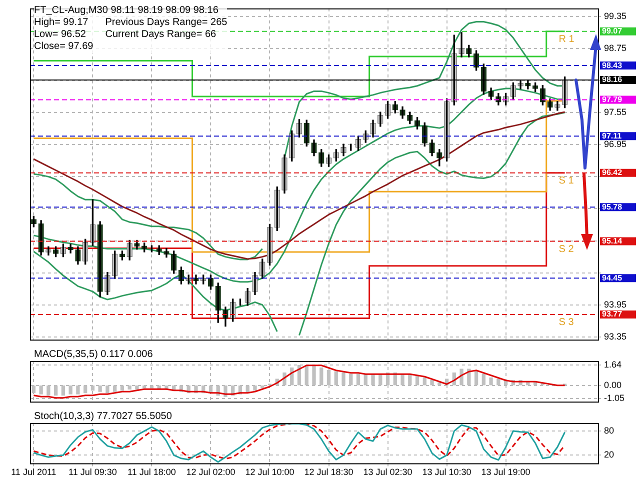 The height and width of the screenshot is (479, 640). What do you see at coordinates (152, 472) in the screenshot?
I see `x-tick-label: 11 Jul 18:00` at bounding box center [152, 472].